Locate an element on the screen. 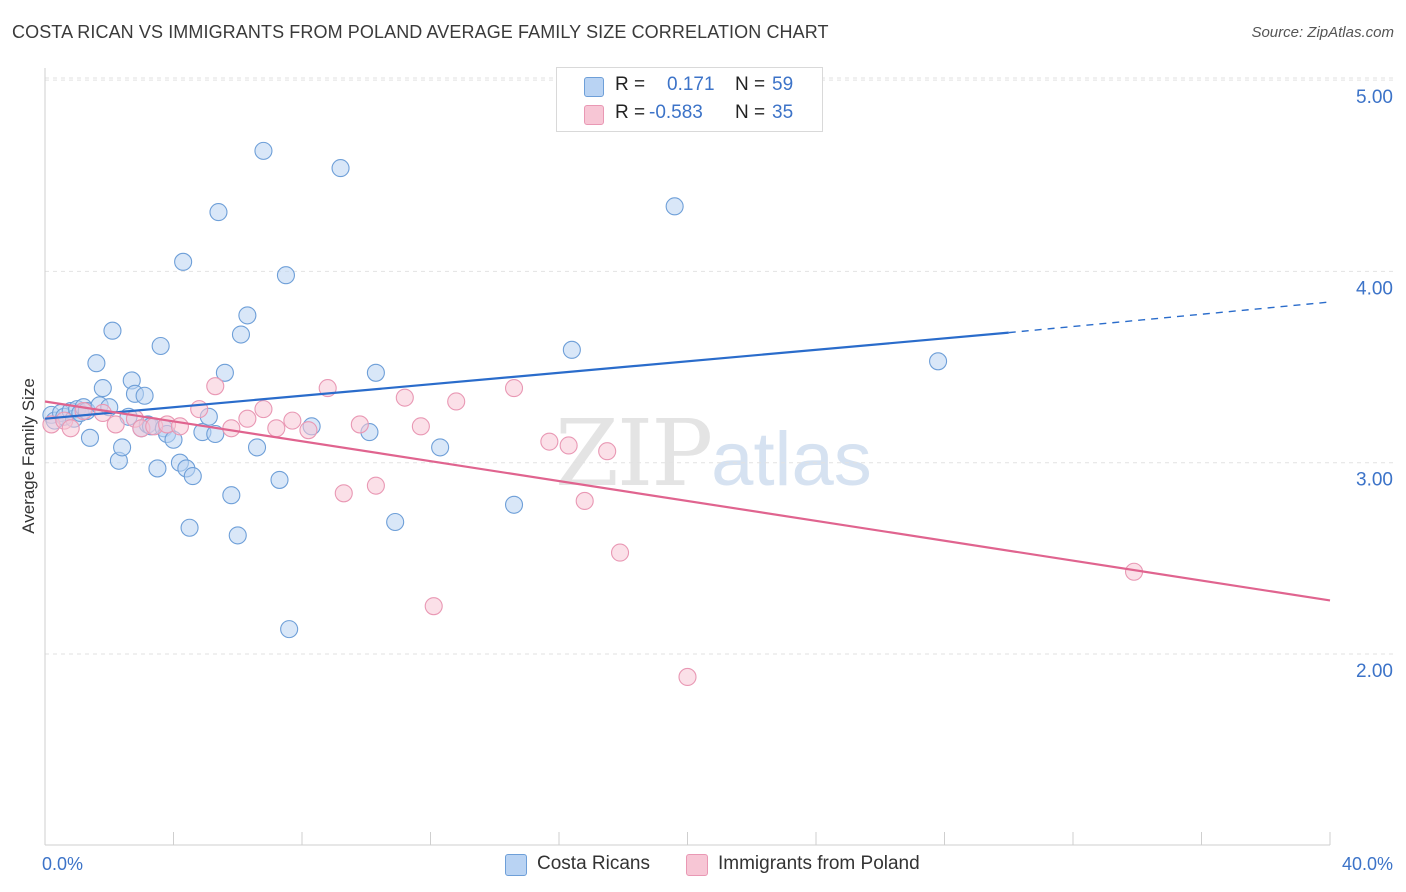 This screenshot has height=892, width=1406. trend-extension-costa-ricans is located at coordinates (1169, 317).